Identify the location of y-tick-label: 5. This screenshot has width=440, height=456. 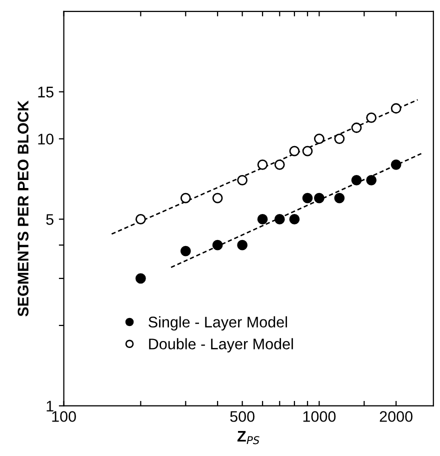
(50, 219).